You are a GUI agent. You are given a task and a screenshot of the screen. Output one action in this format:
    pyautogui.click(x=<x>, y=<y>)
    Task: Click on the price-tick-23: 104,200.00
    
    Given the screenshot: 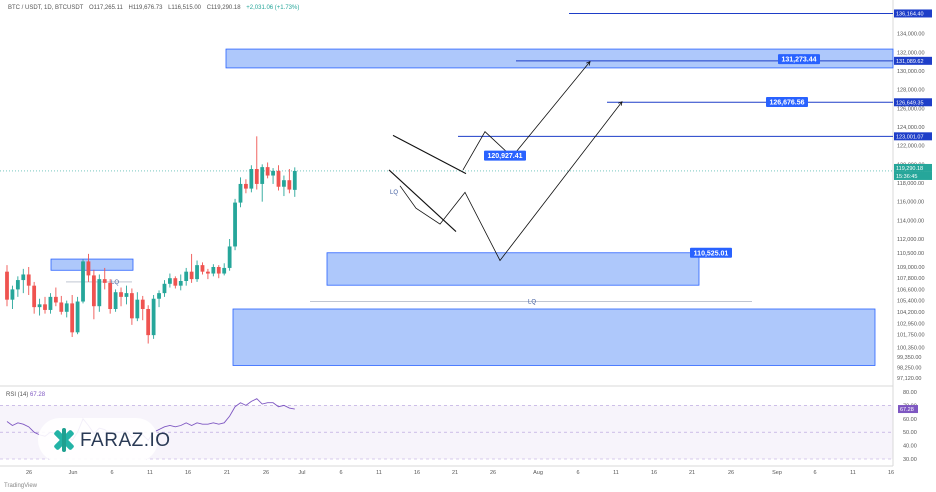 What is the action you would take?
    pyautogui.click(x=911, y=313)
    